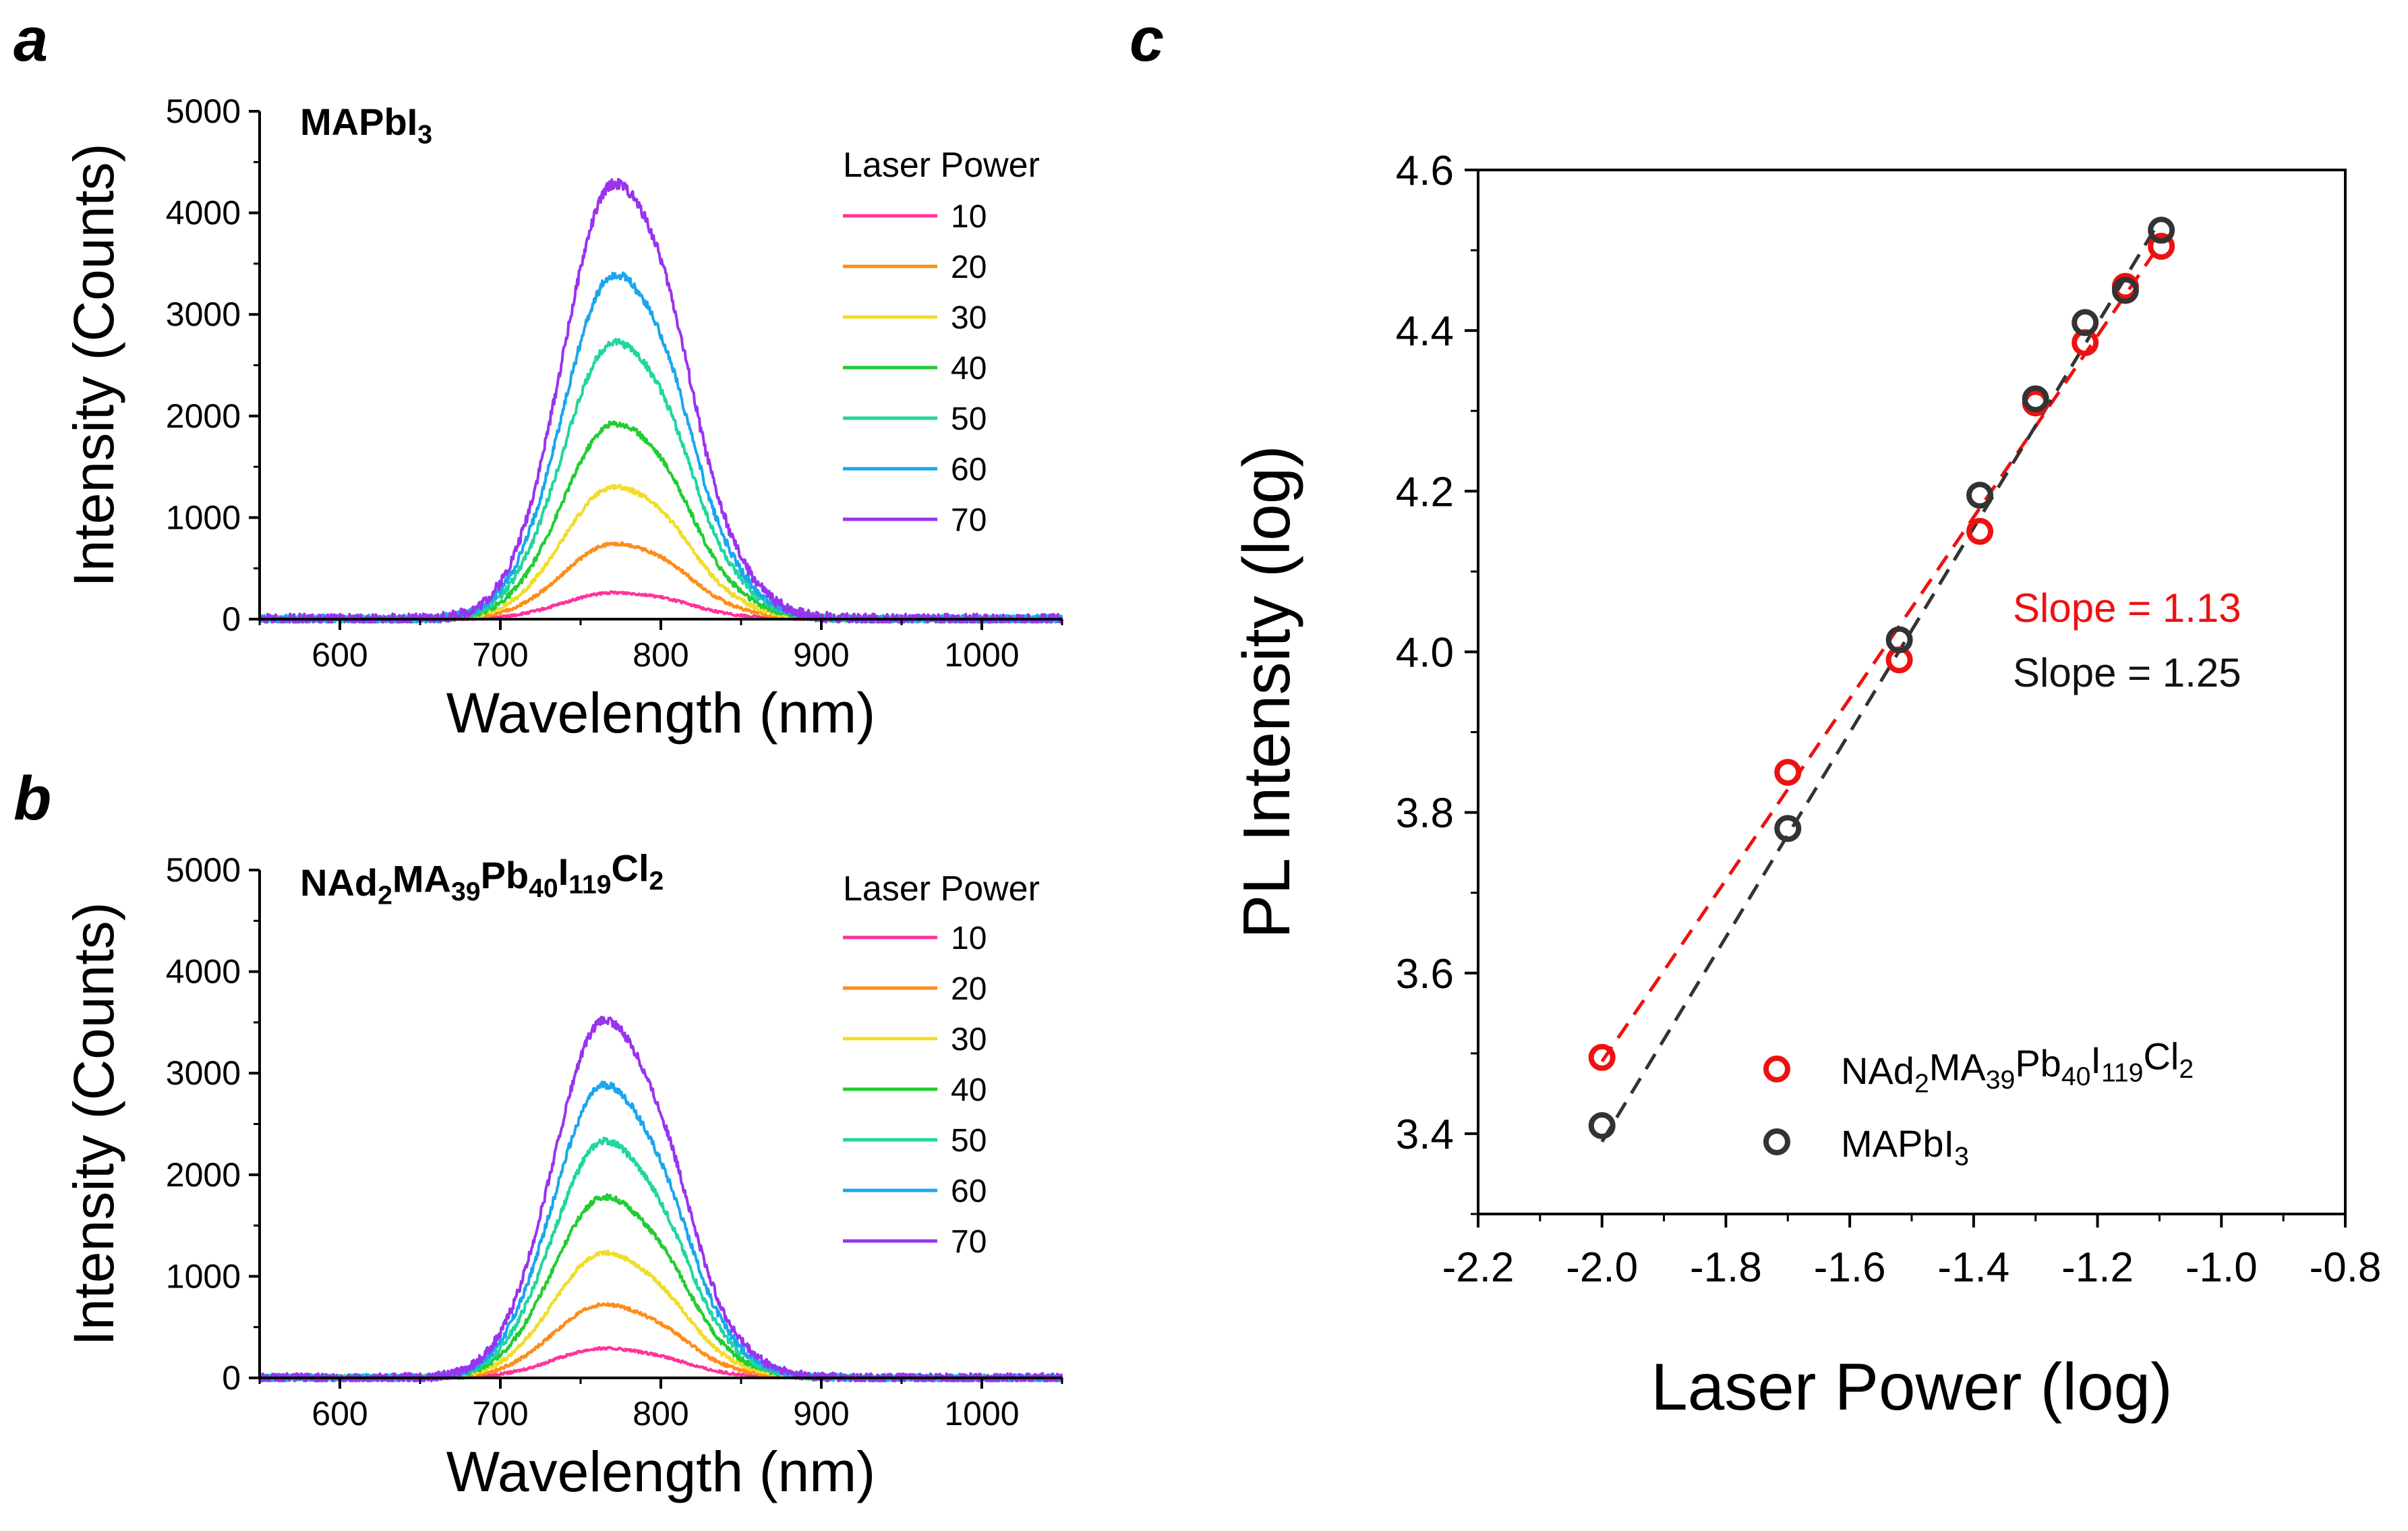 This screenshot has height=1531, width=2408. Describe the element at coordinates (1479, 1267) in the screenshot. I see `x-tick-label: -2.2` at that location.